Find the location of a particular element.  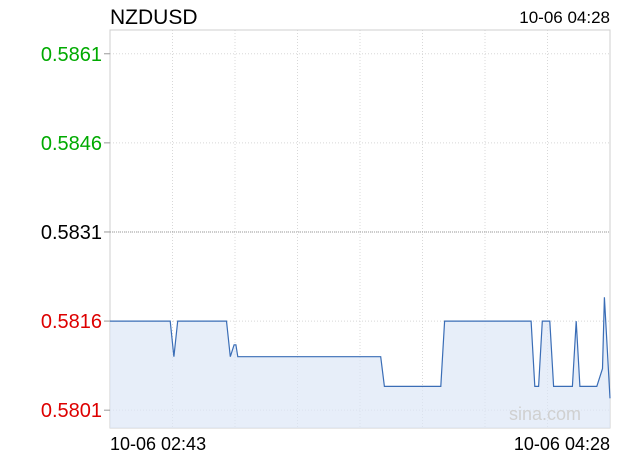

y-tick-label: 0.5861 is located at coordinates (71, 55).